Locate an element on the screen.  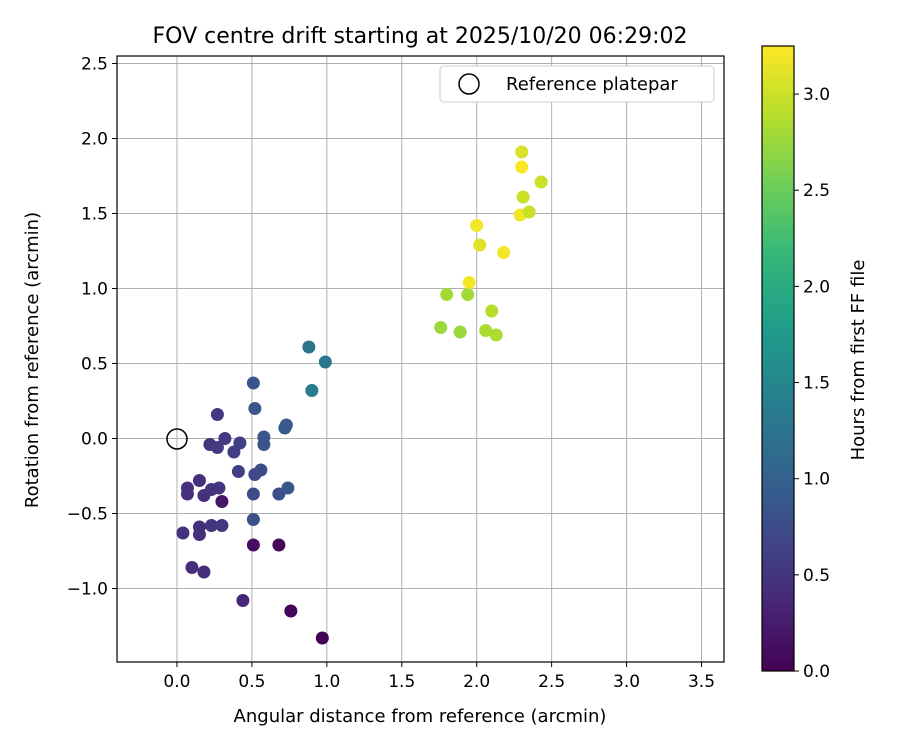
y-tick-label: 1.0 is located at coordinates (94, 290).